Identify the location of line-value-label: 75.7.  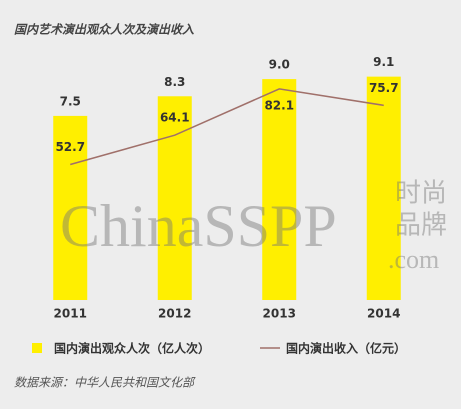
(384, 88).